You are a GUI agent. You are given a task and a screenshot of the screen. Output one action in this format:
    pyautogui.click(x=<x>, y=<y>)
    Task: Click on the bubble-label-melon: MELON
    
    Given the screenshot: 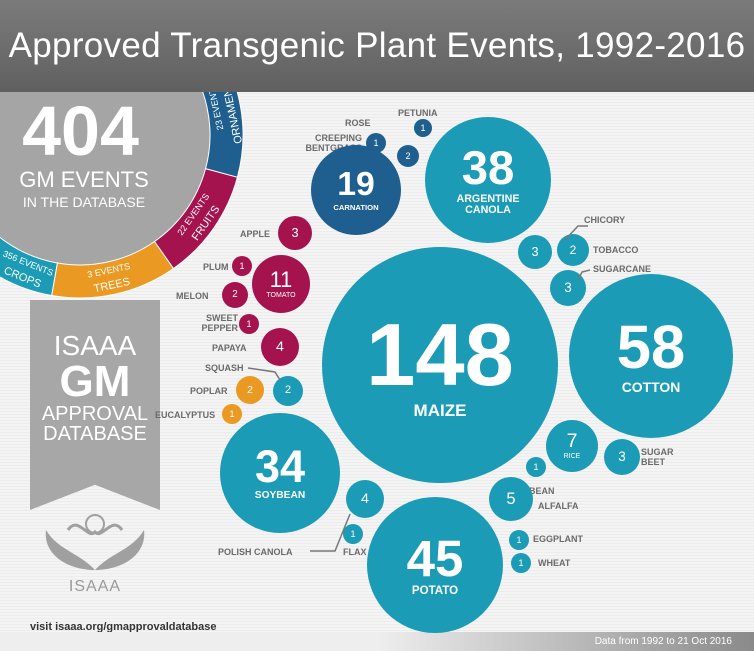 What is the action you would take?
    pyautogui.click(x=192, y=296)
    